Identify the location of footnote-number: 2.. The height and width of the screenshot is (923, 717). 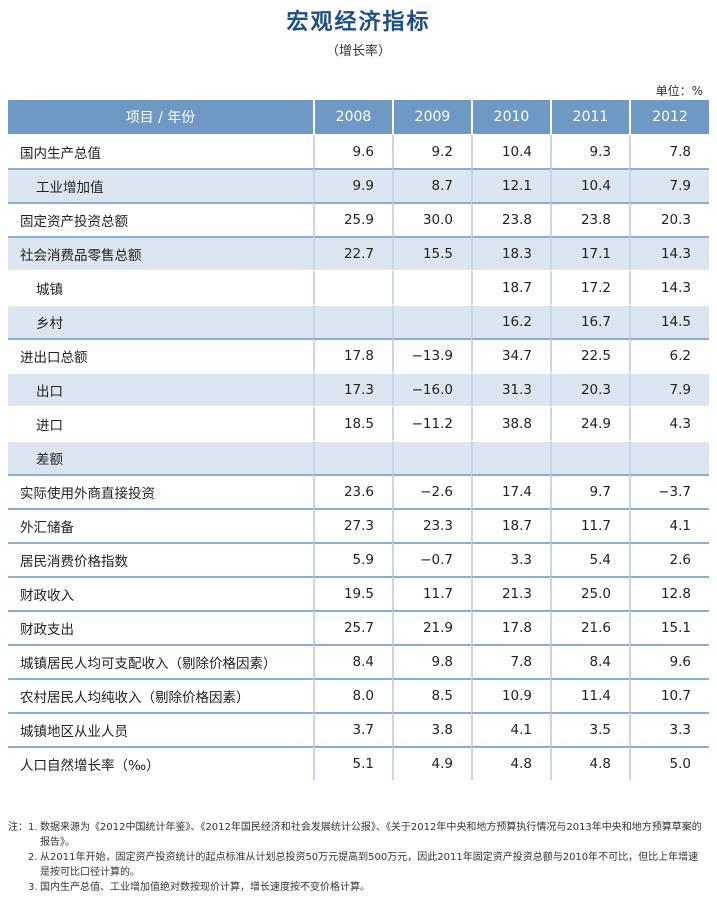
(33, 857).